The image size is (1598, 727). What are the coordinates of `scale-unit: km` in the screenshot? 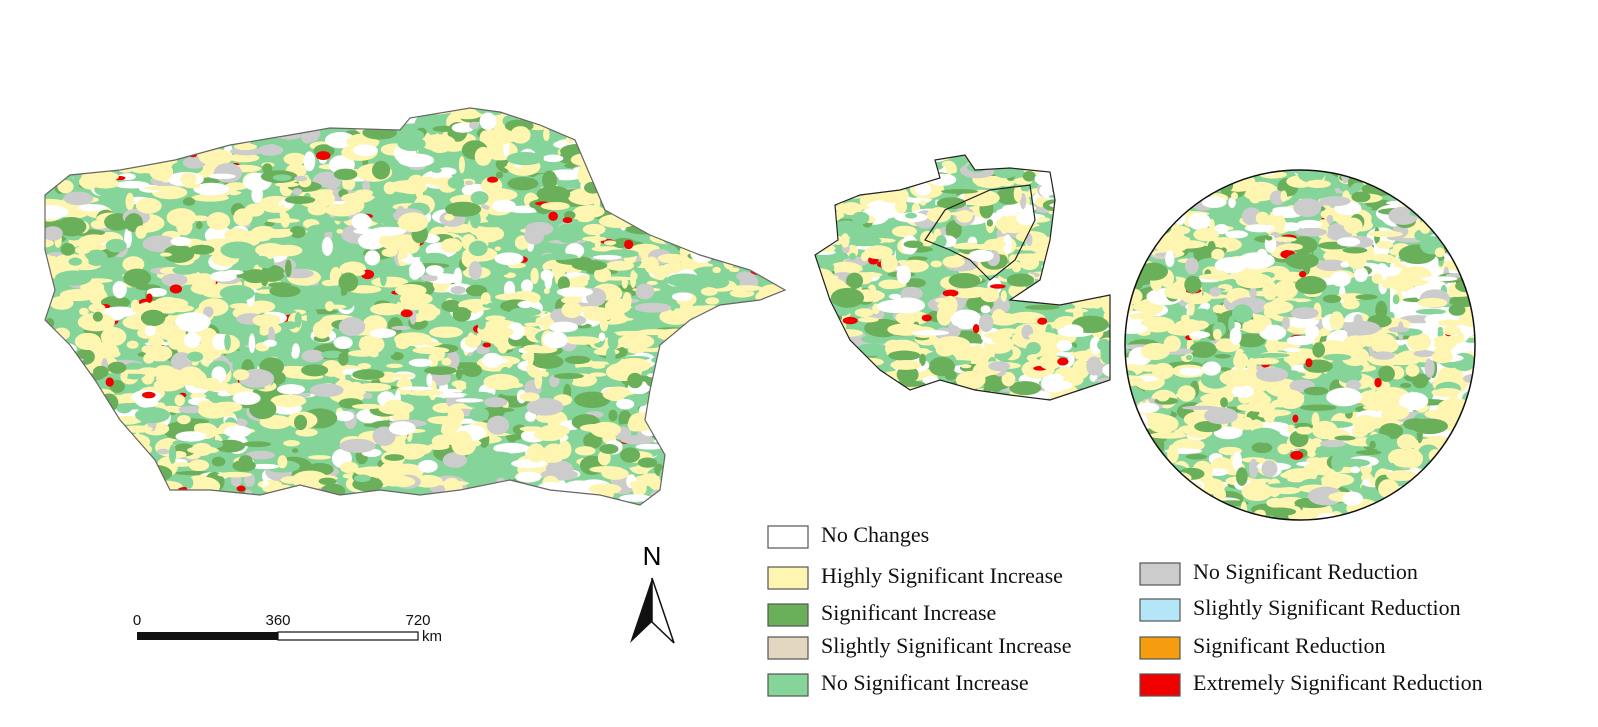 It's located at (432, 636).